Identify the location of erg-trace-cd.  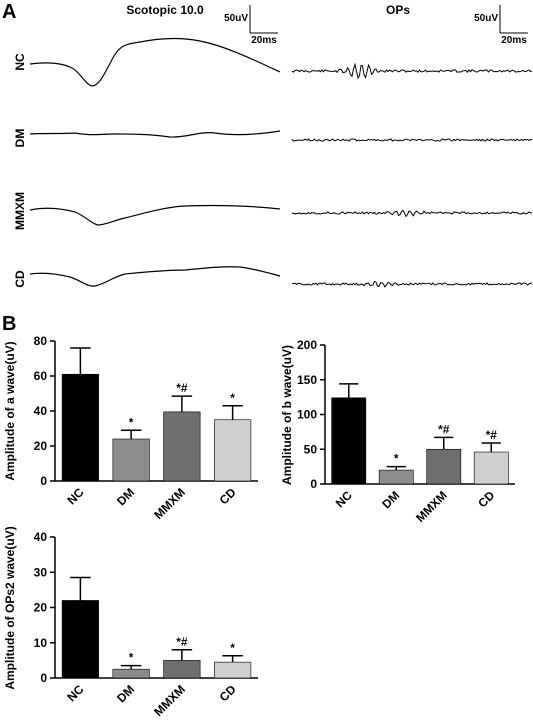
(155, 276).